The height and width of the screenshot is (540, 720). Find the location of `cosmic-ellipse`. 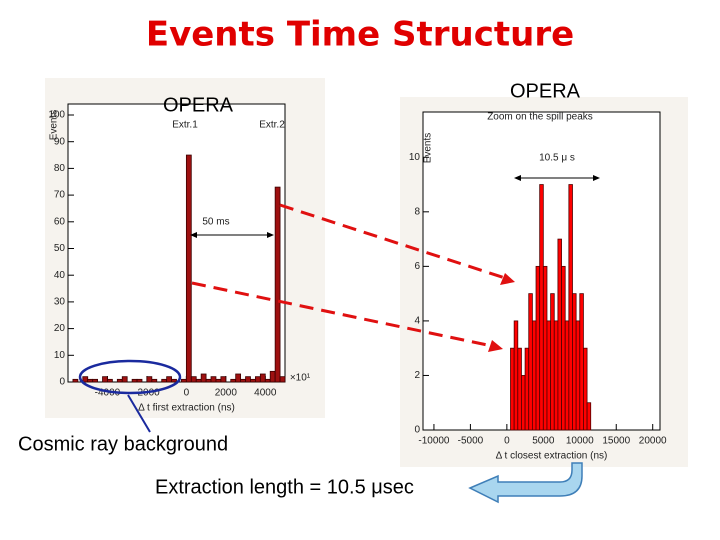

cosmic-ellipse is located at coordinates (130, 377).